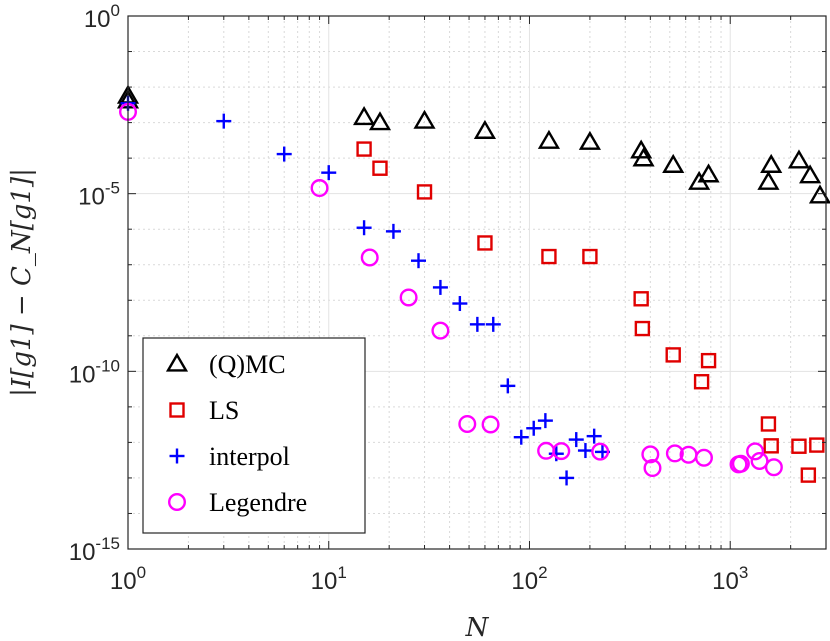 The image size is (830, 641). I want to click on x-tick-label: 10³, so click(730, 579).